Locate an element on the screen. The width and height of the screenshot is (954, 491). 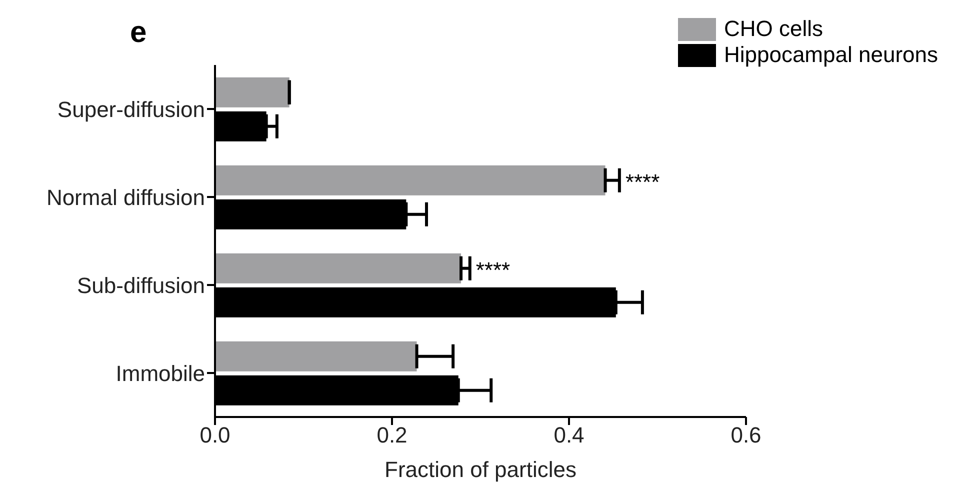
x-tick-label: 0.6 is located at coordinates (746, 435).